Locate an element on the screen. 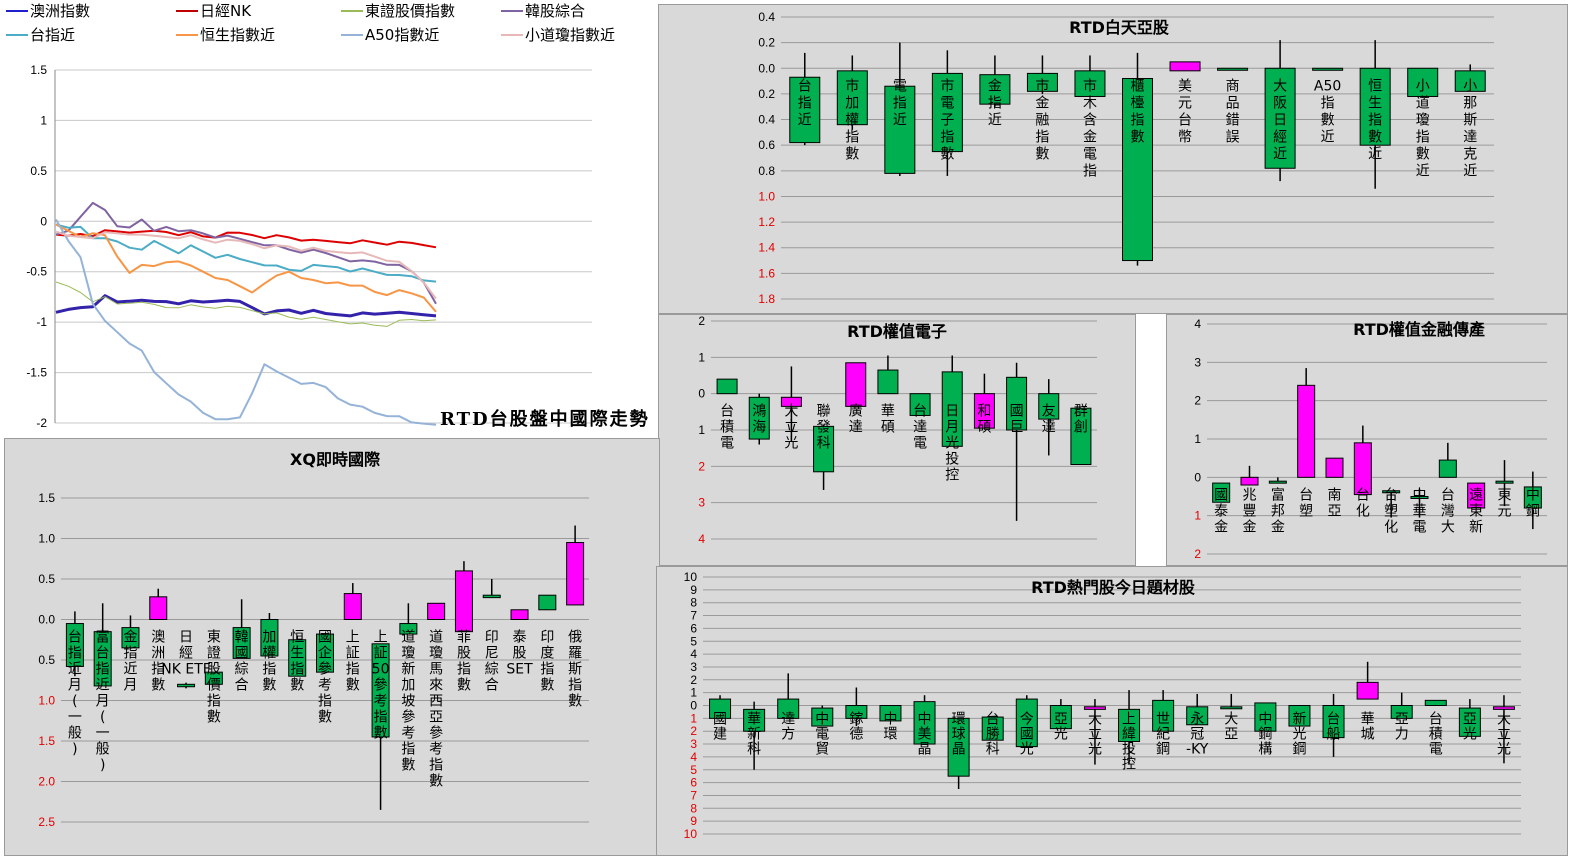  y-tick-label: 0.2 is located at coordinates (766, 43).